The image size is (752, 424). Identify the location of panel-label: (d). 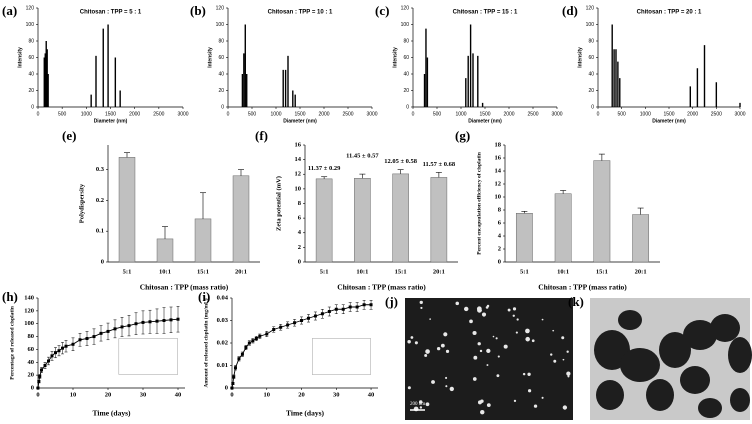
(570, 10).